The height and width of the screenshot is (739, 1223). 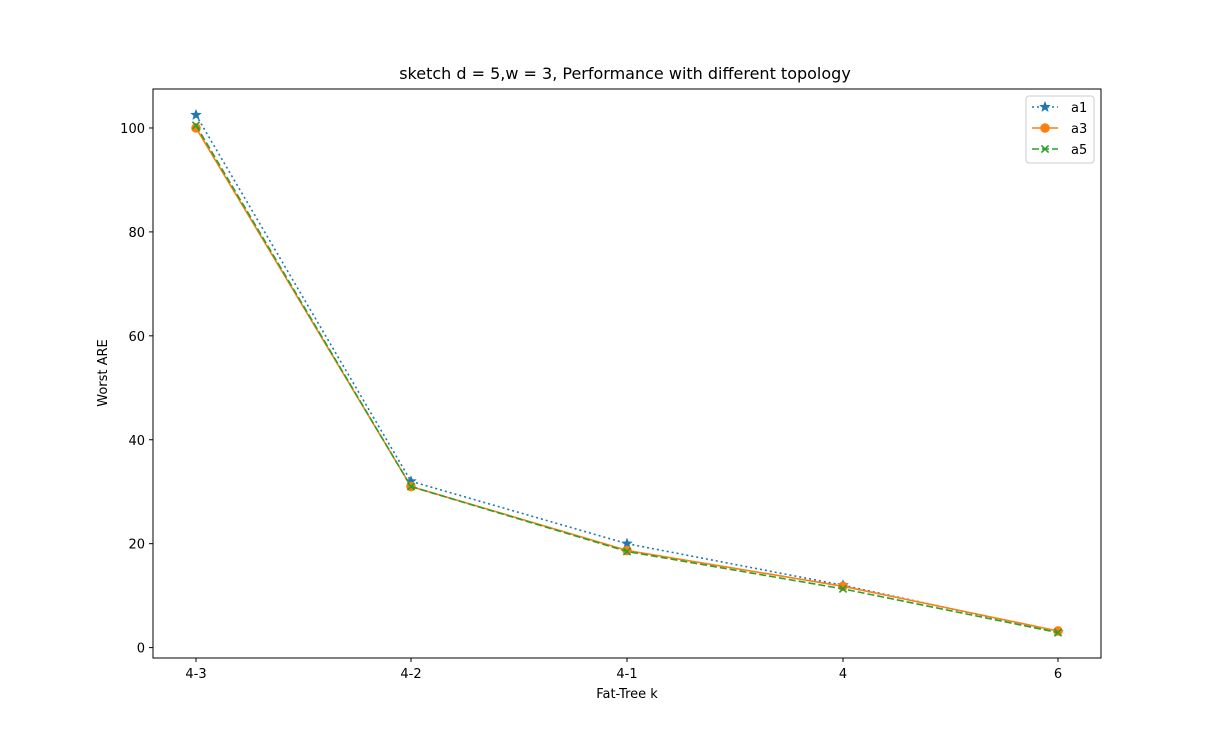 What do you see at coordinates (626, 674) in the screenshot?
I see `x-tick-label: 4-1` at bounding box center [626, 674].